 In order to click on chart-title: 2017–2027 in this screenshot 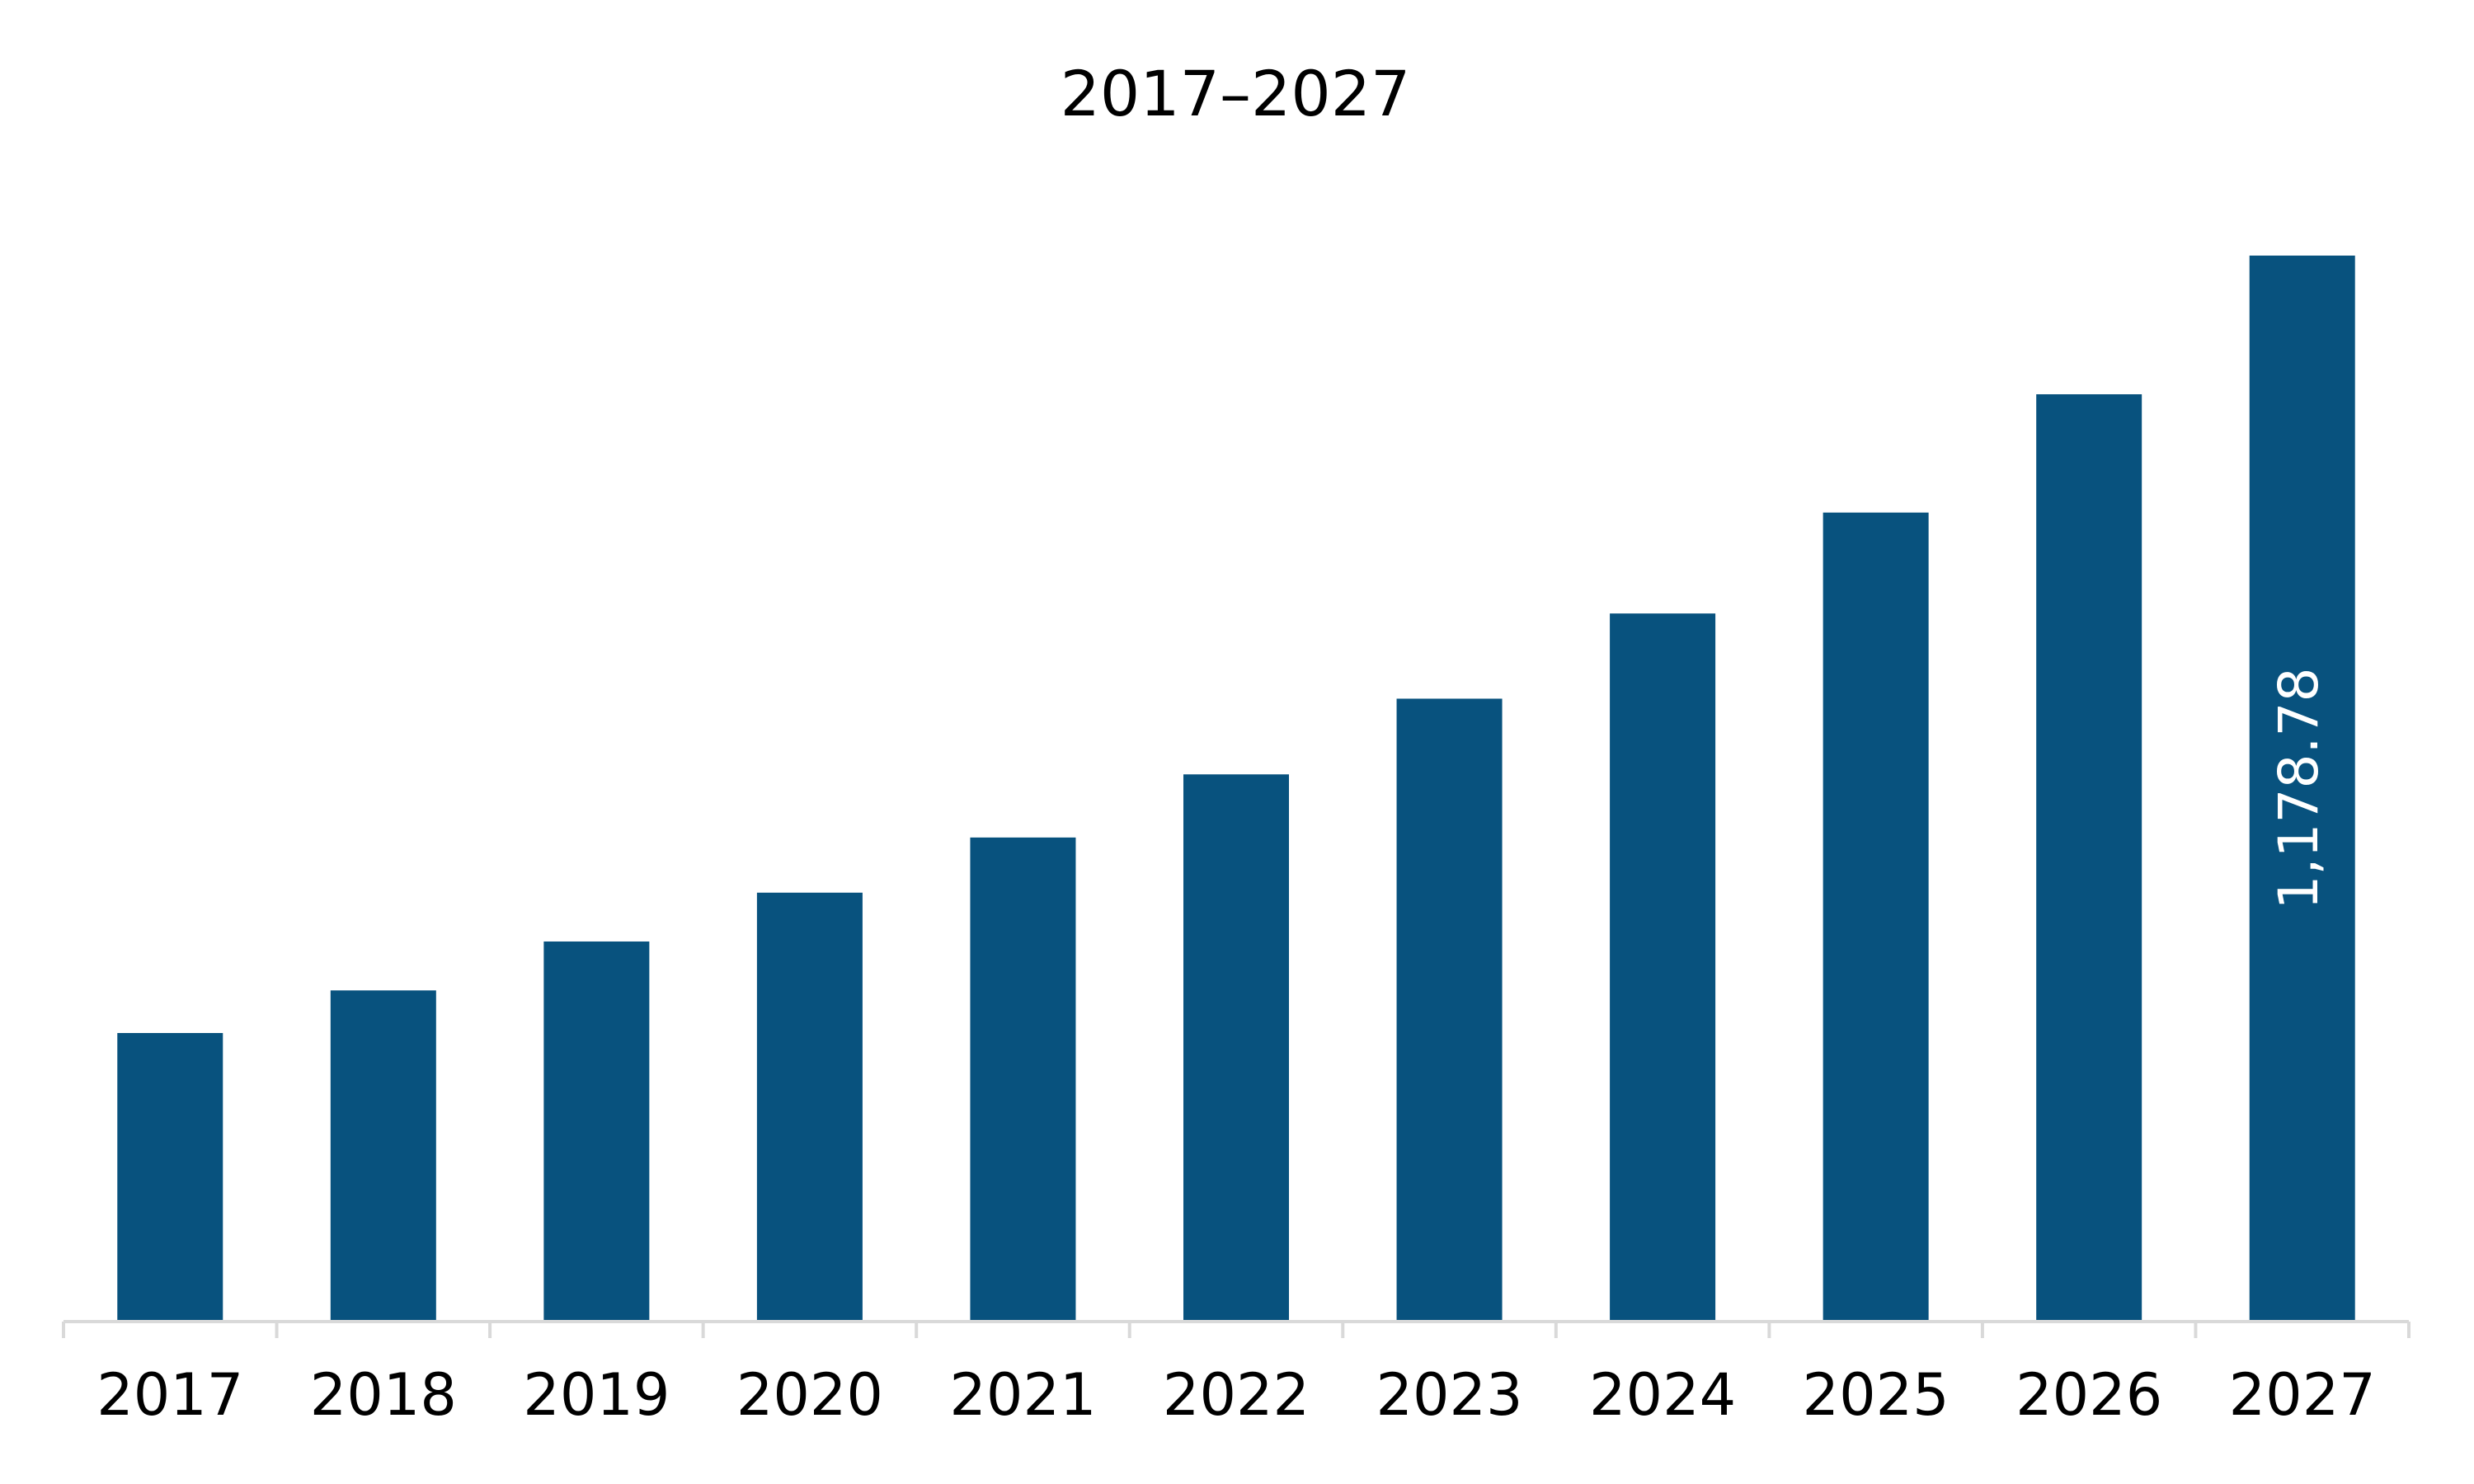, I will do `click(1236, 93)`.